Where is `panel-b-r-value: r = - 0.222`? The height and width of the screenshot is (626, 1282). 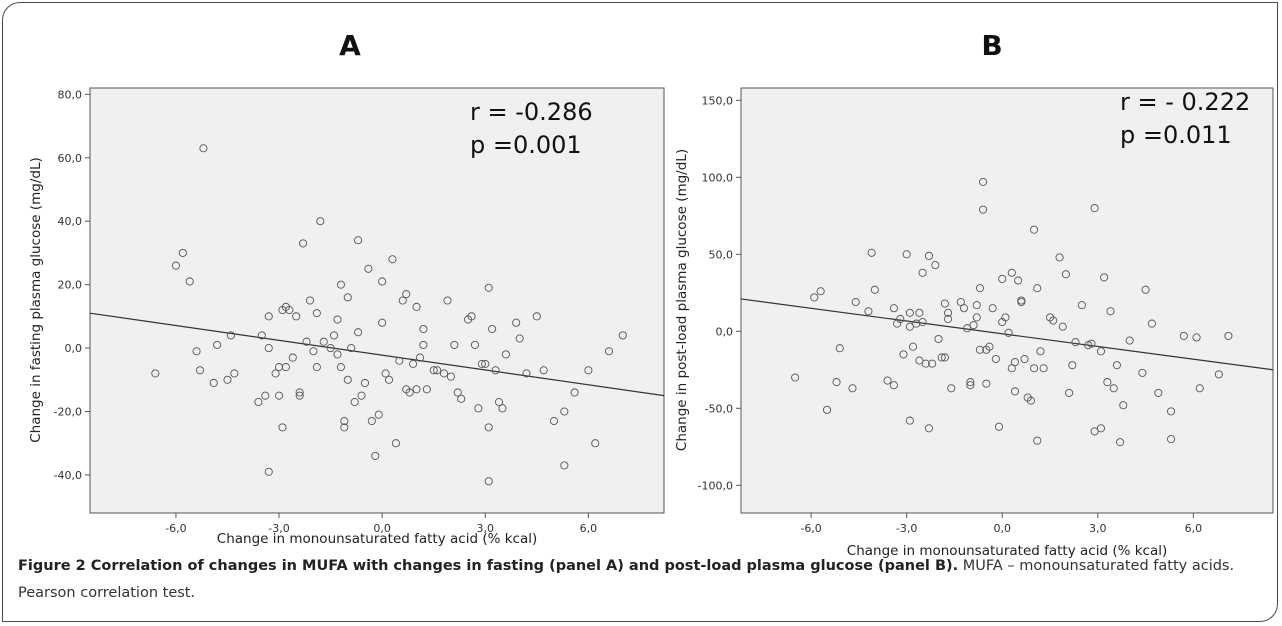
panel-b-r-value: r = - 0.222 is located at coordinates (1185, 102).